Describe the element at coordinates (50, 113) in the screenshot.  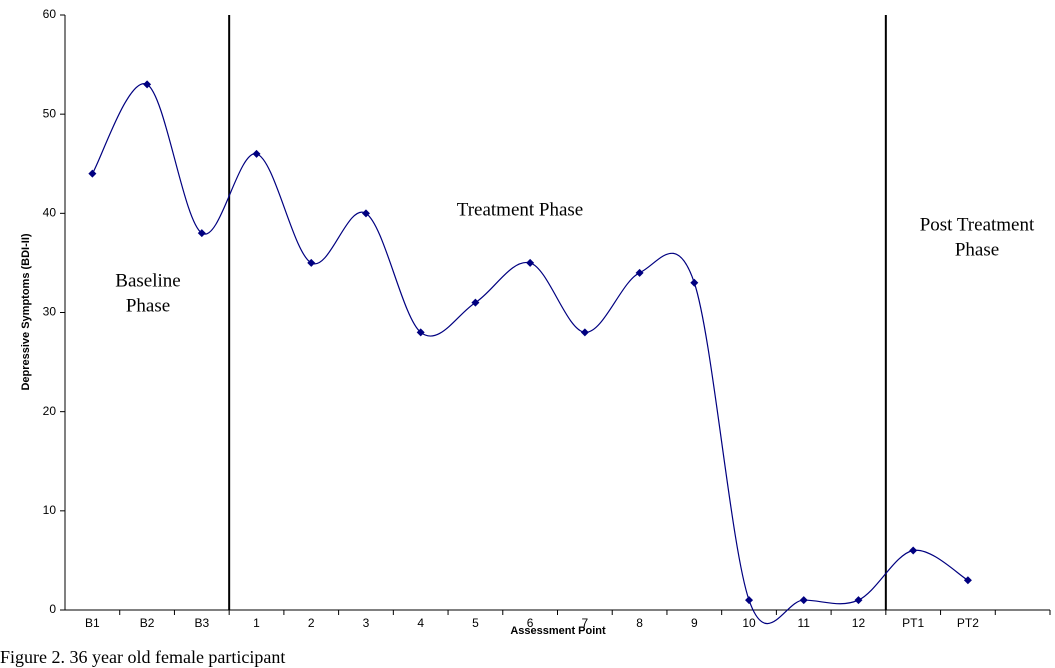
I see `y-tick-label: 50` at that location.